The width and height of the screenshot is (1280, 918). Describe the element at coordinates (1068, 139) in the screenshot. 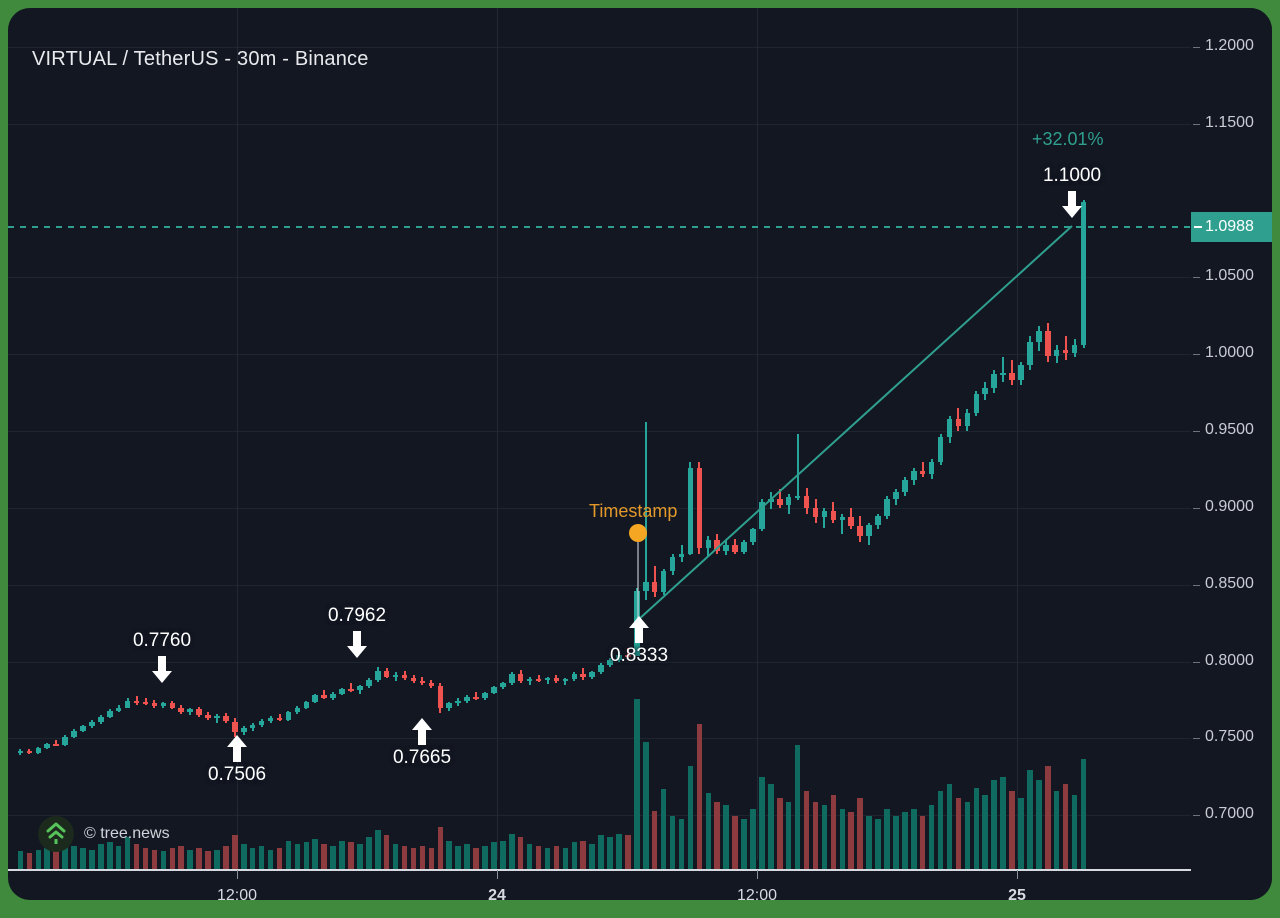

I see `percent-change-label: +32.01%` at that location.